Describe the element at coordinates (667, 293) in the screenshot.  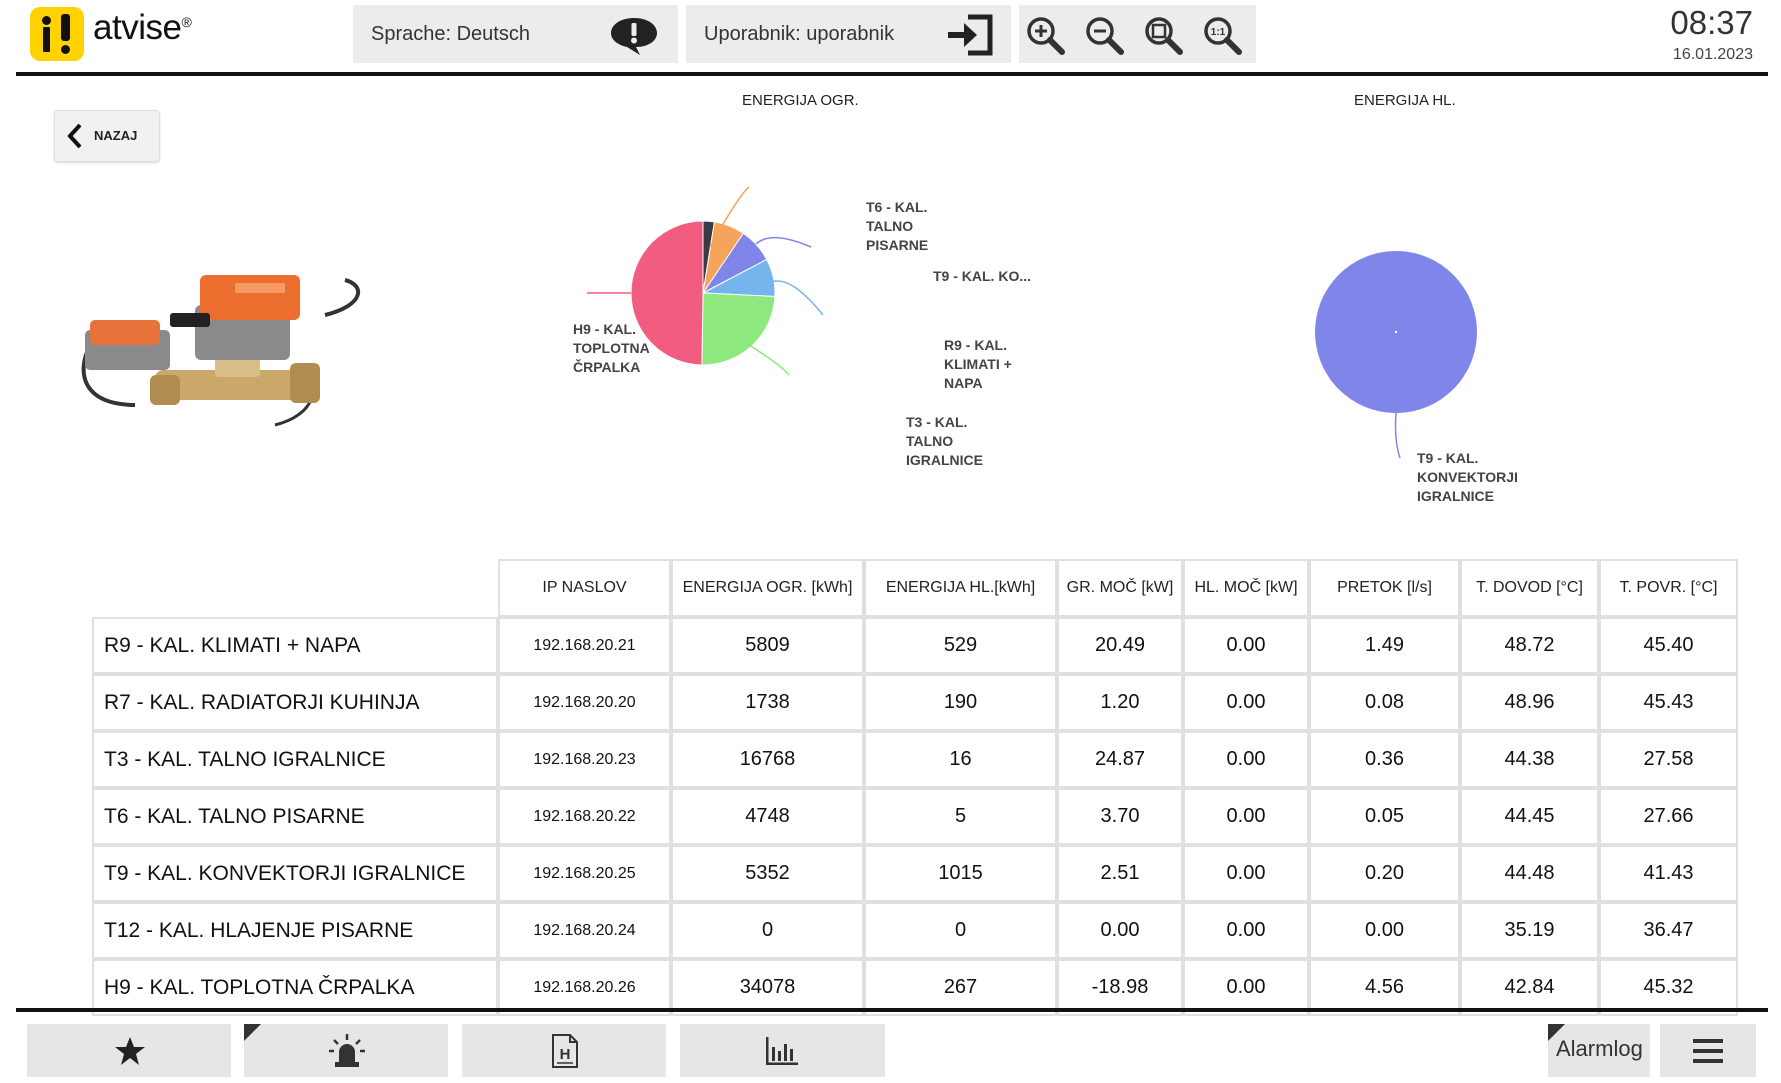
I see `pie-slice-h9` at that location.